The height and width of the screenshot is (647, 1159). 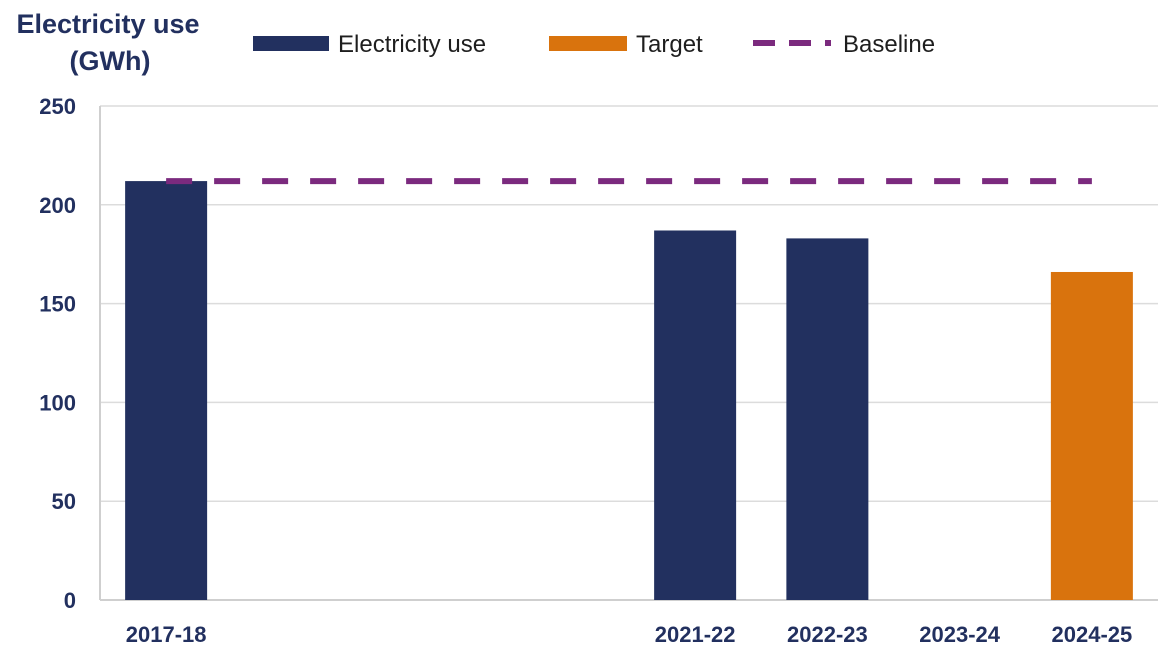 I want to click on legend-swatch-electricity-use, so click(x=291, y=43).